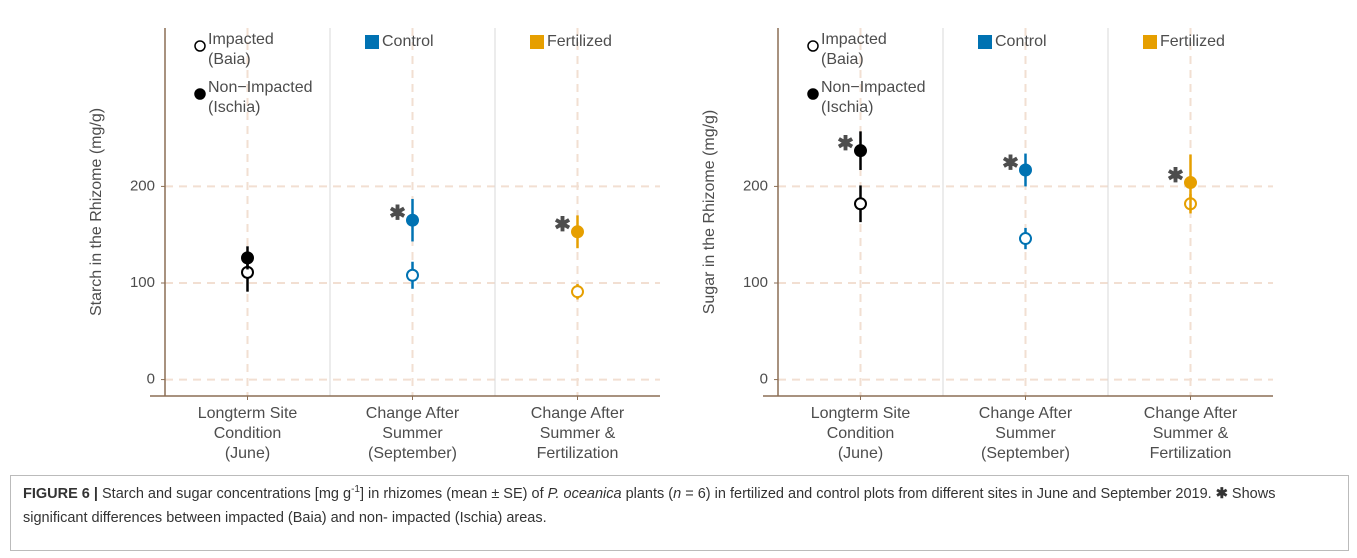  Describe the element at coordinates (647, 494) in the screenshot. I see `caption-text: plants (` at that location.